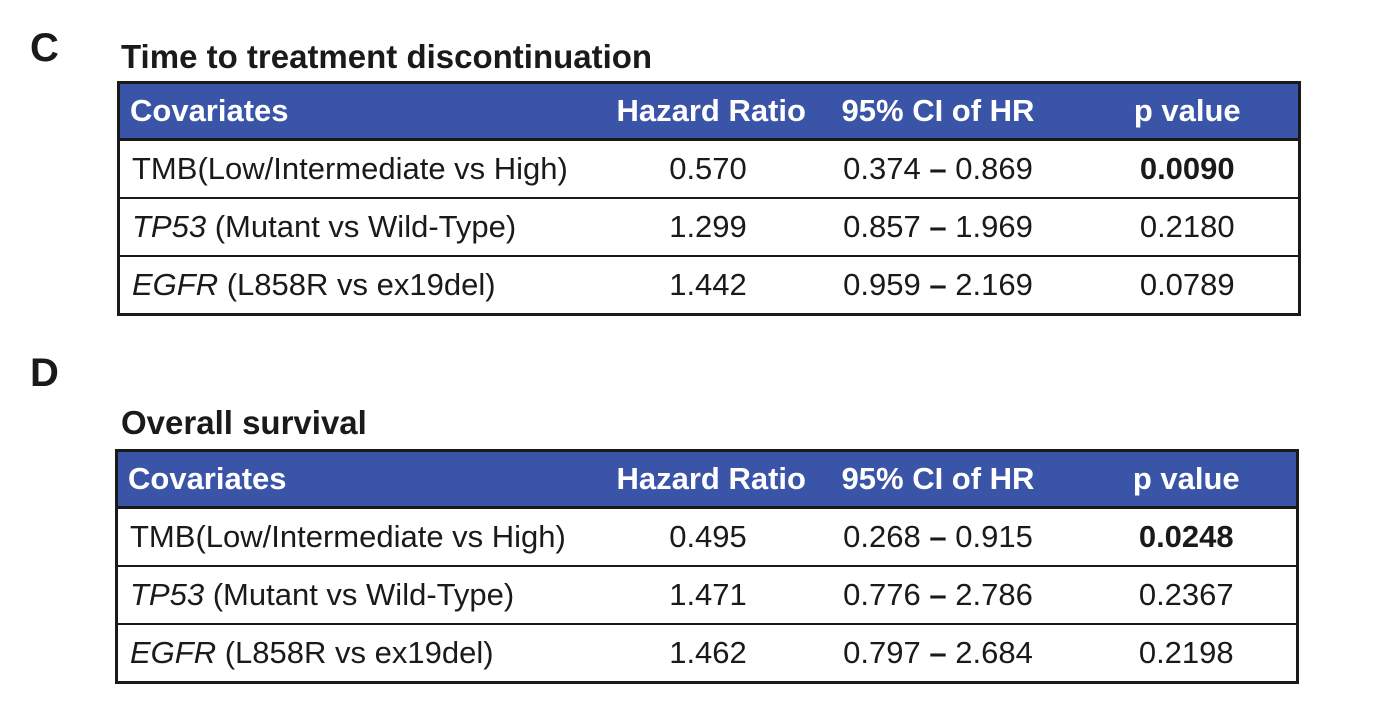 The image size is (1386, 708). I want to click on ci-low: 0.857, so click(882, 226).